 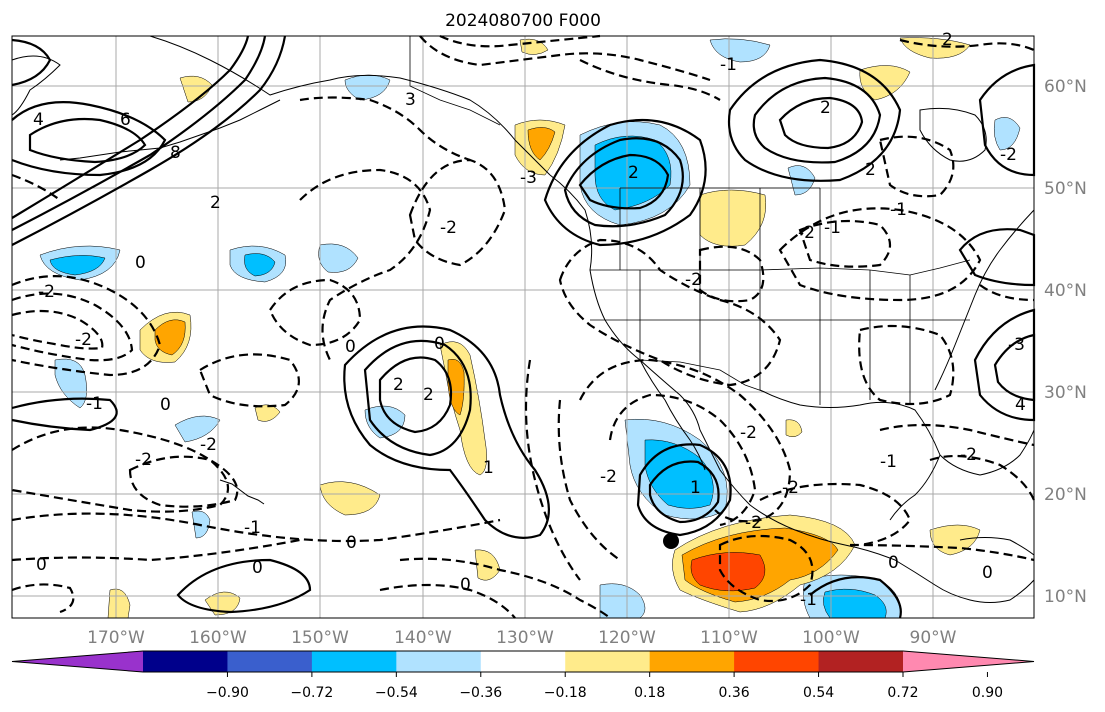 I want to click on shade-region-orange, so click(x=170, y=337).